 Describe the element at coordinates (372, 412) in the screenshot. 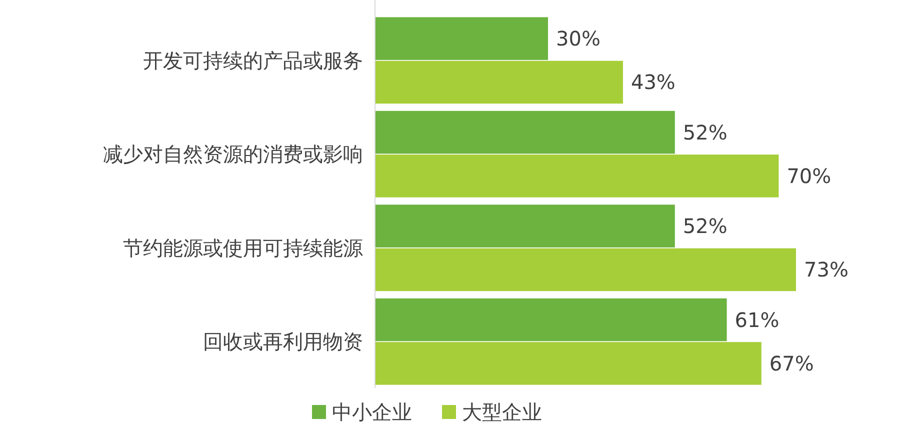

I see `legend-label: 中小企业` at that location.